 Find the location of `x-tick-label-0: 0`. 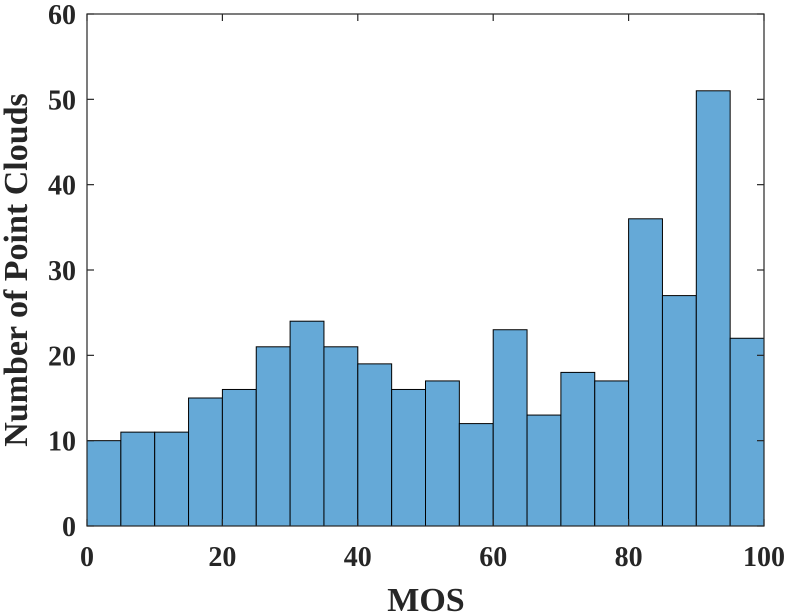

x-tick-label-0: 0 is located at coordinates (87, 557).